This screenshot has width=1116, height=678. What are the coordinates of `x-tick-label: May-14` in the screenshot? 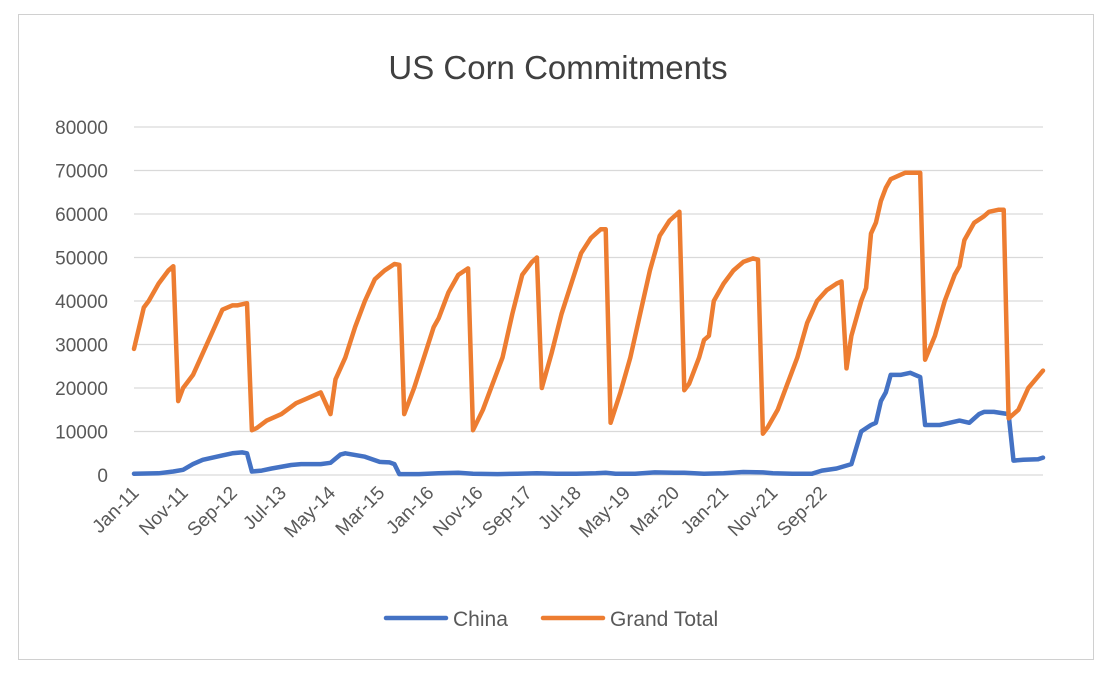 It's located at (310, 512).